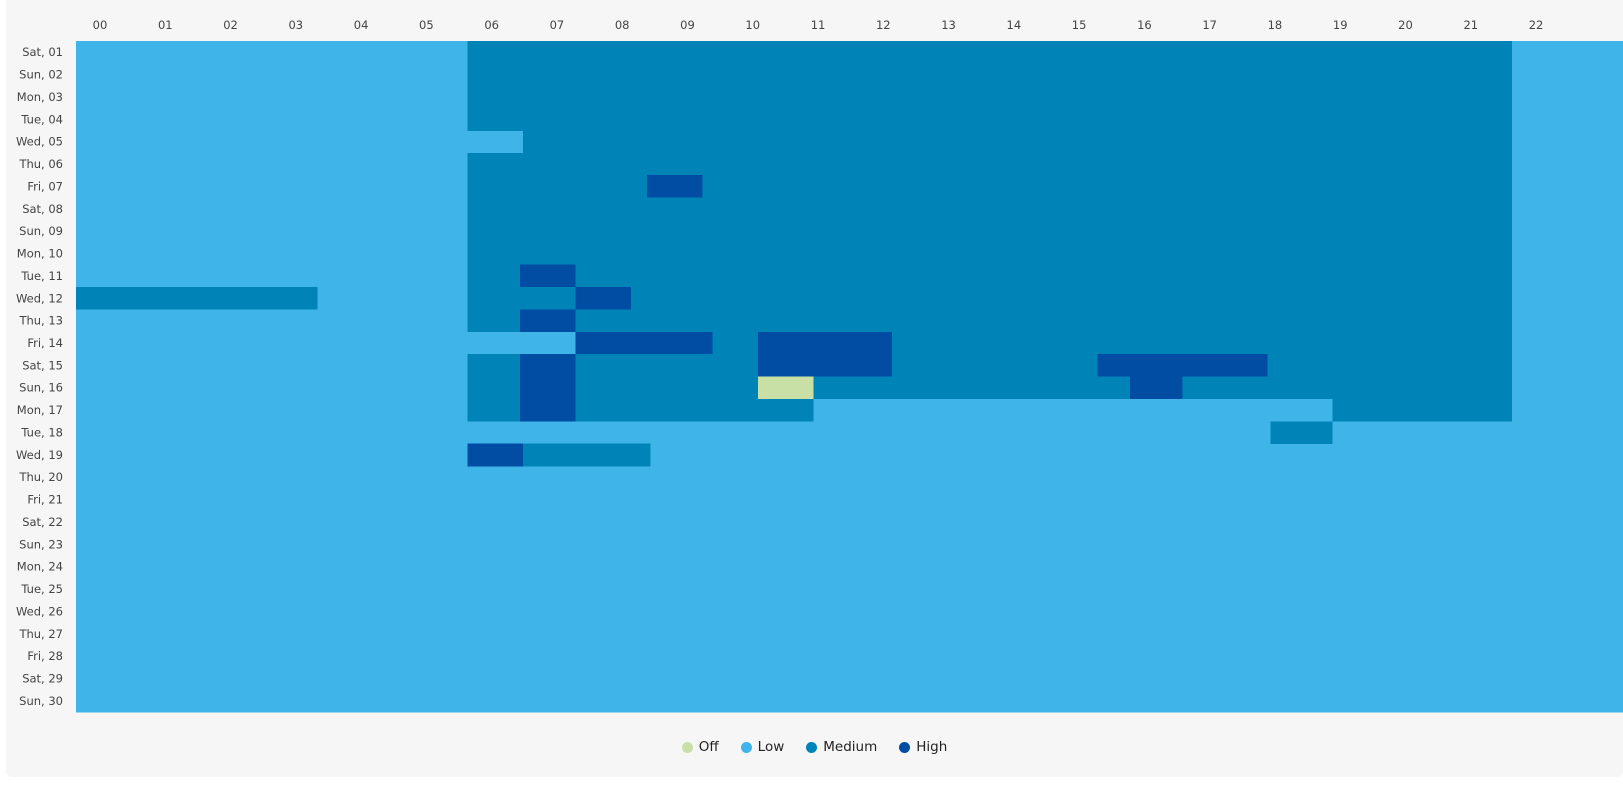  Describe the element at coordinates (41, 75) in the screenshot. I see `y-tick-label: Sun, 02` at that location.